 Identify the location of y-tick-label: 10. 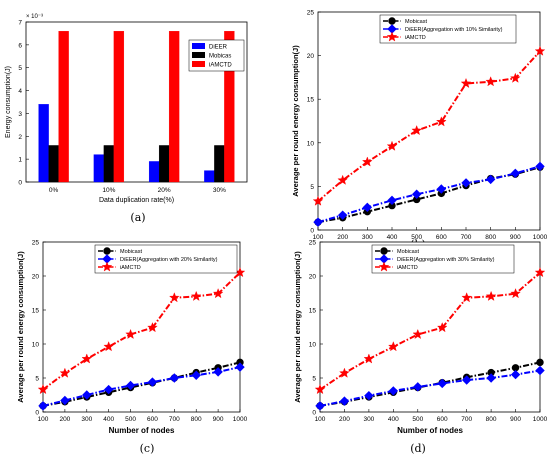
(311, 143).